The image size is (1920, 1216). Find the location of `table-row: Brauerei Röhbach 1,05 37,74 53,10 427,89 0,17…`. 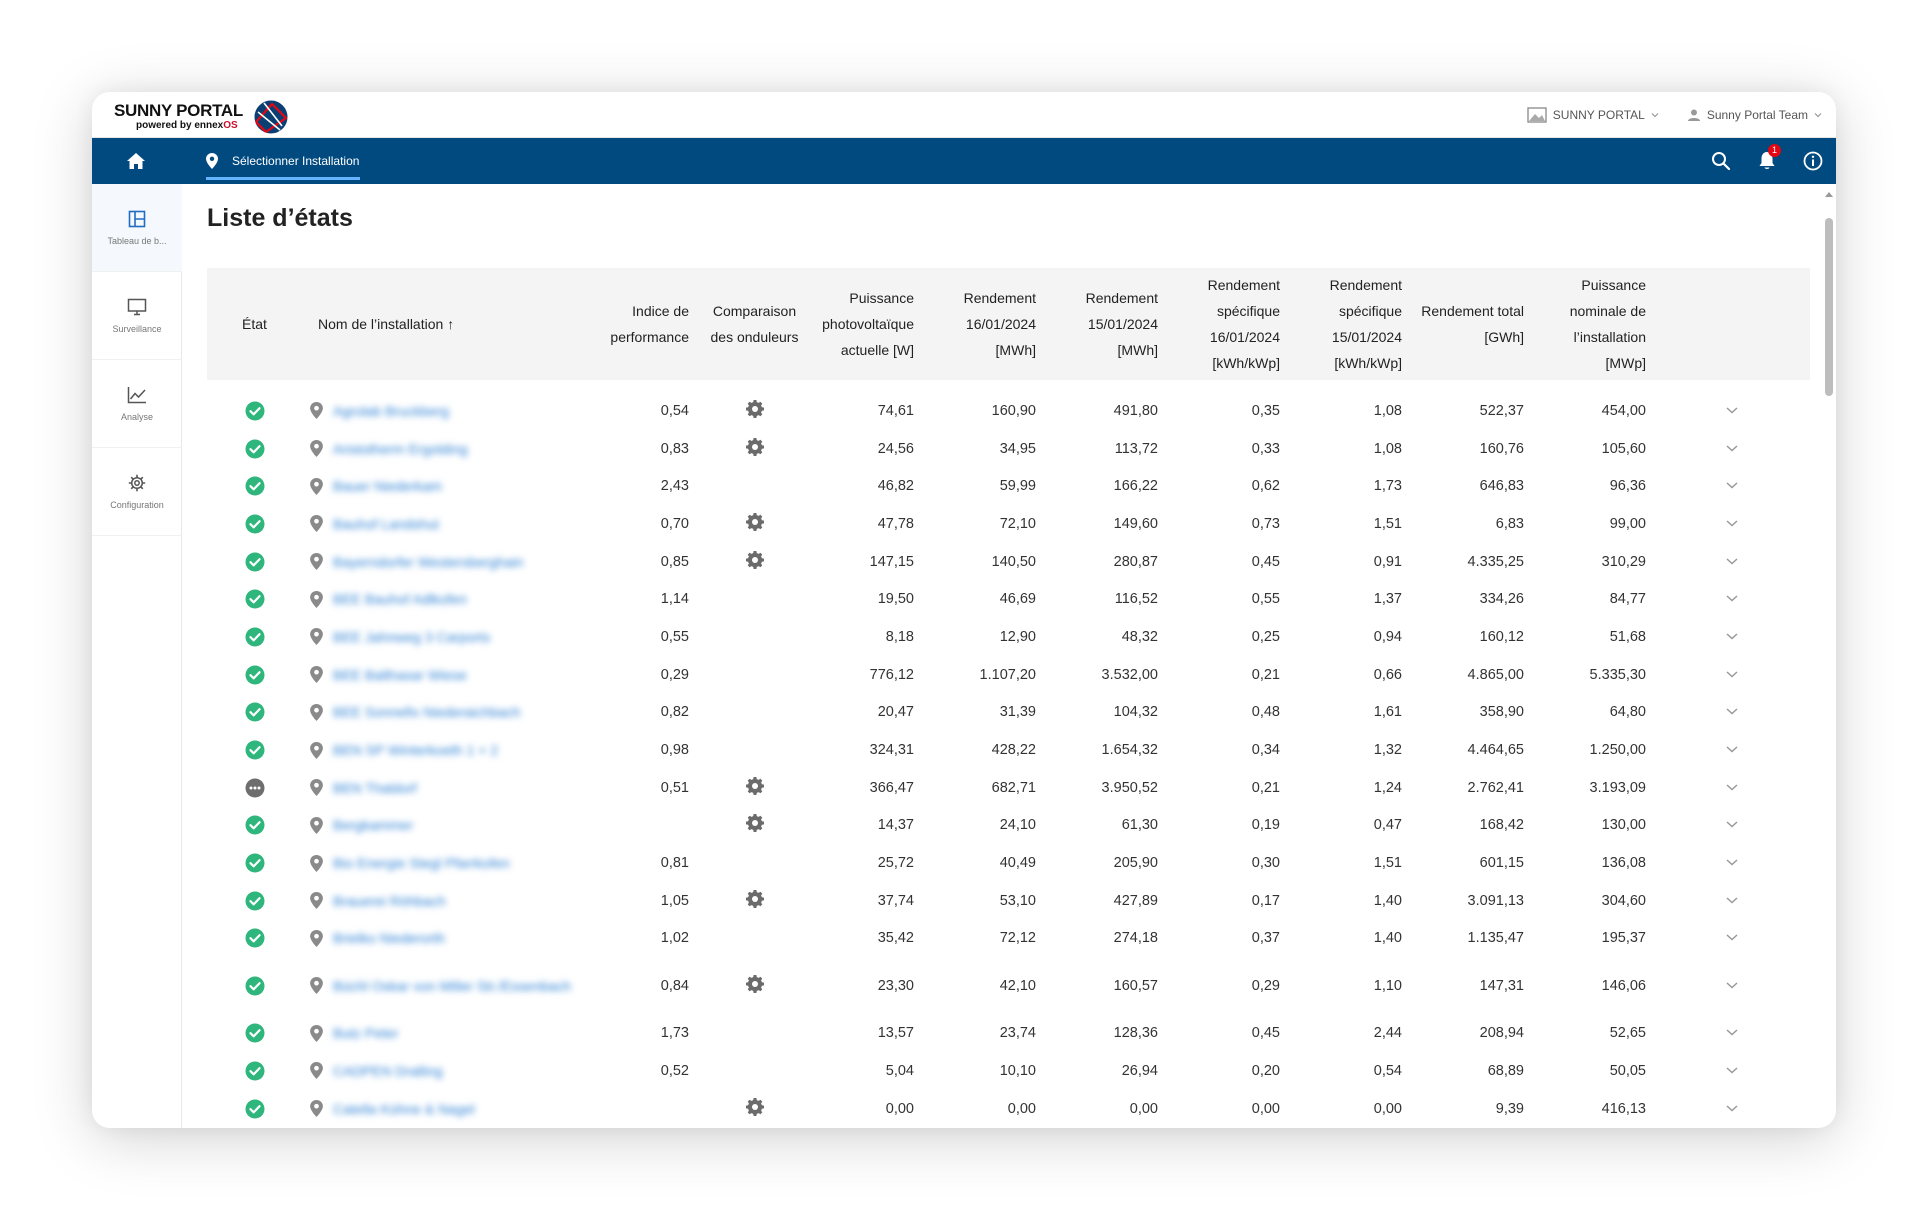

table-row: Brauerei Röhbach 1,05 37,74 53,10 427,89 0,17… is located at coordinates (1008, 901).